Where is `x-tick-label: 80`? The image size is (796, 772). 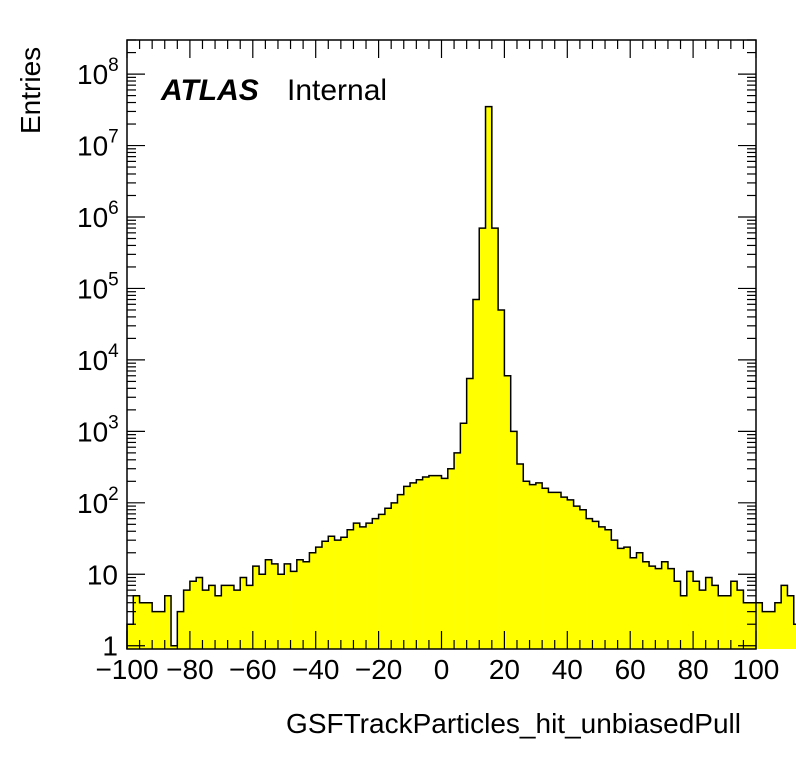 x-tick-label: 80 is located at coordinates (693, 669).